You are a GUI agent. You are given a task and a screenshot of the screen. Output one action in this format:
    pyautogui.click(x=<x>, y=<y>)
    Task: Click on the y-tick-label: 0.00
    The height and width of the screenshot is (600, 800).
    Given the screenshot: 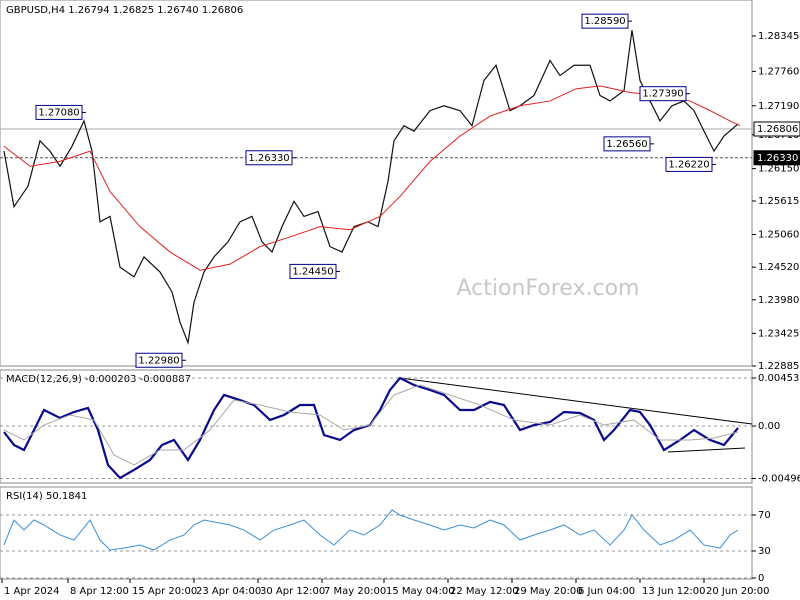 What is the action you would take?
    pyautogui.click(x=769, y=426)
    